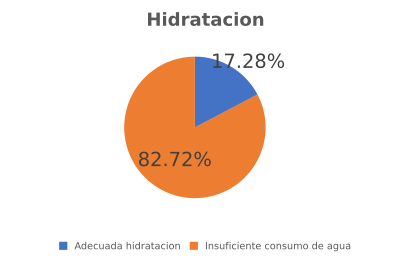 The width and height of the screenshot is (411, 260). I want to click on data-label: 82.72%, so click(175, 159).